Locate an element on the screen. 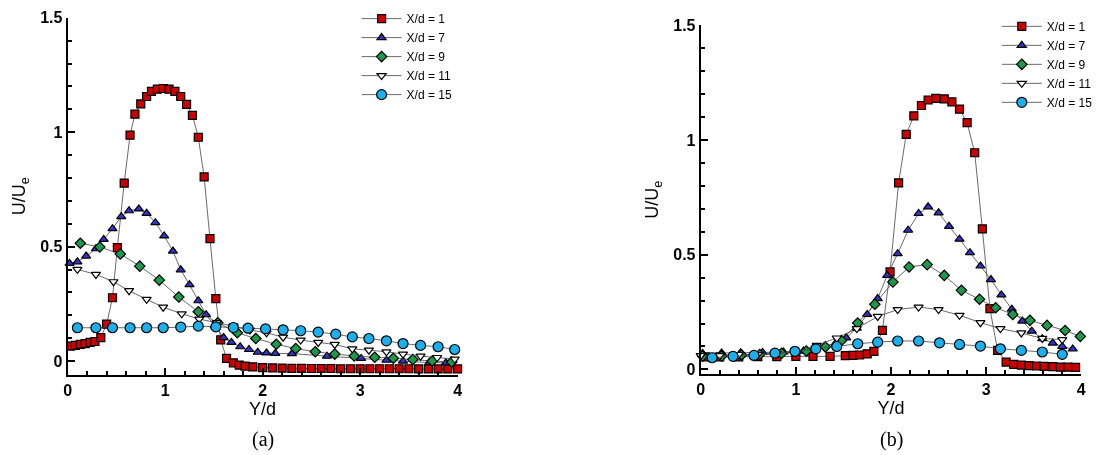 Image resolution: width=1100 pixels, height=455 pixels. text: (a) is located at coordinates (263, 439).